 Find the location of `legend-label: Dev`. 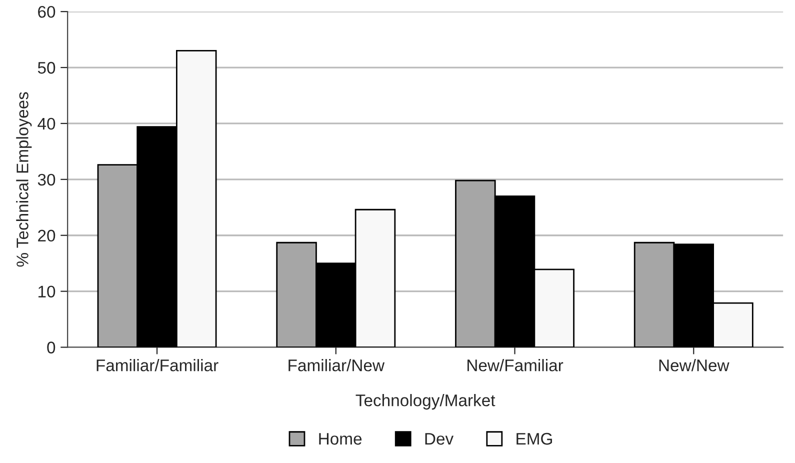

legend-label: Dev is located at coordinates (439, 439).